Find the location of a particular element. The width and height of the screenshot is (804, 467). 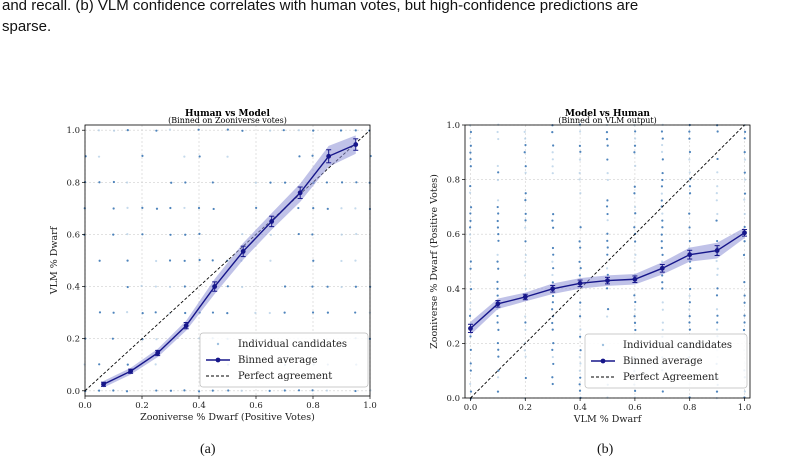

x-tick-label: 0.8 is located at coordinates (313, 406).